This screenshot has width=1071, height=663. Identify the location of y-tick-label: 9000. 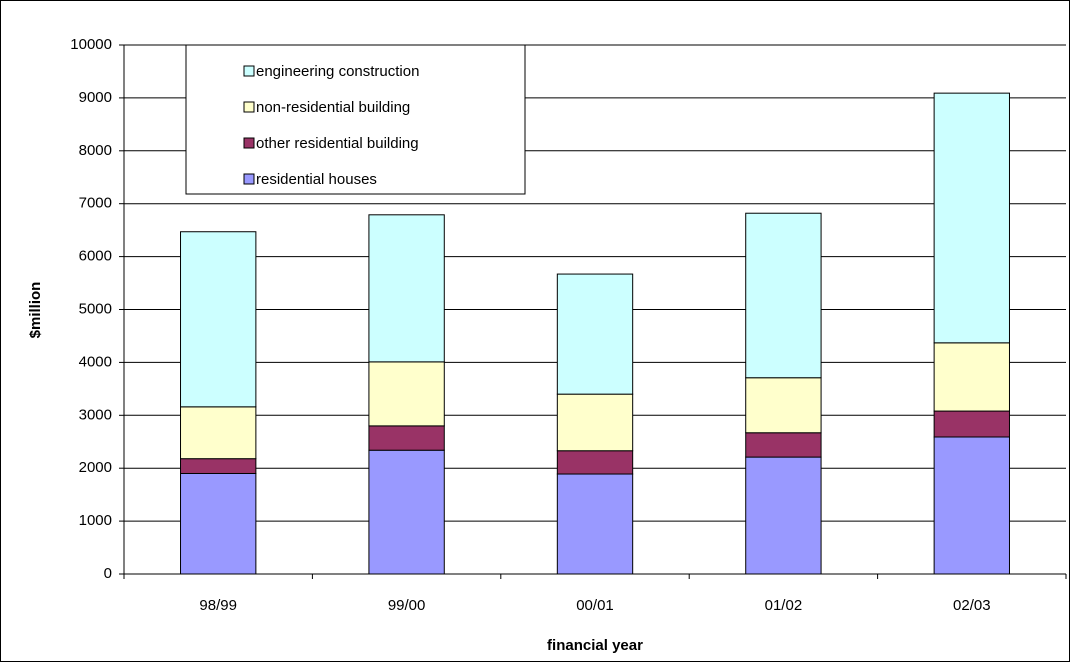
(95, 97).